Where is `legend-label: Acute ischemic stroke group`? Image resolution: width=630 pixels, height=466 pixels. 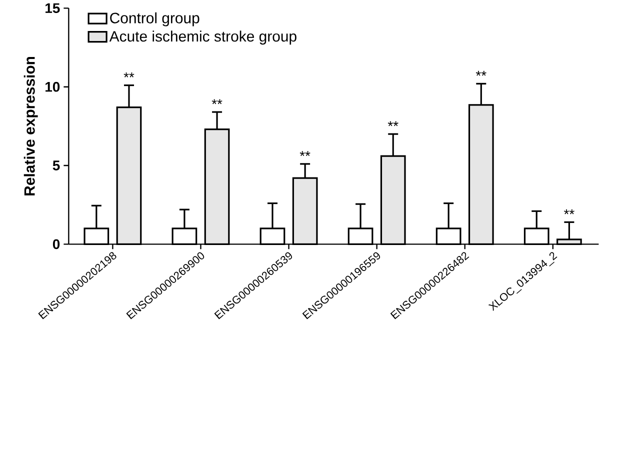 legend-label: Acute ischemic stroke group is located at coordinates (202, 37).